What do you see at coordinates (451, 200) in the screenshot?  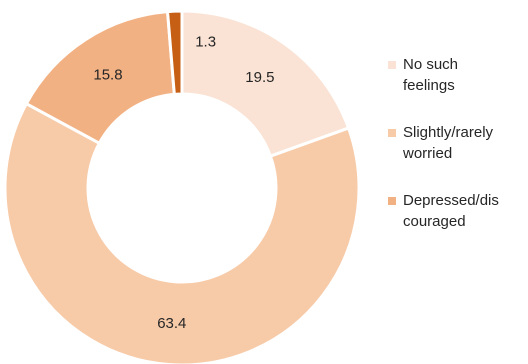 I see `legend-label-line1: Depressed/dis` at bounding box center [451, 200].